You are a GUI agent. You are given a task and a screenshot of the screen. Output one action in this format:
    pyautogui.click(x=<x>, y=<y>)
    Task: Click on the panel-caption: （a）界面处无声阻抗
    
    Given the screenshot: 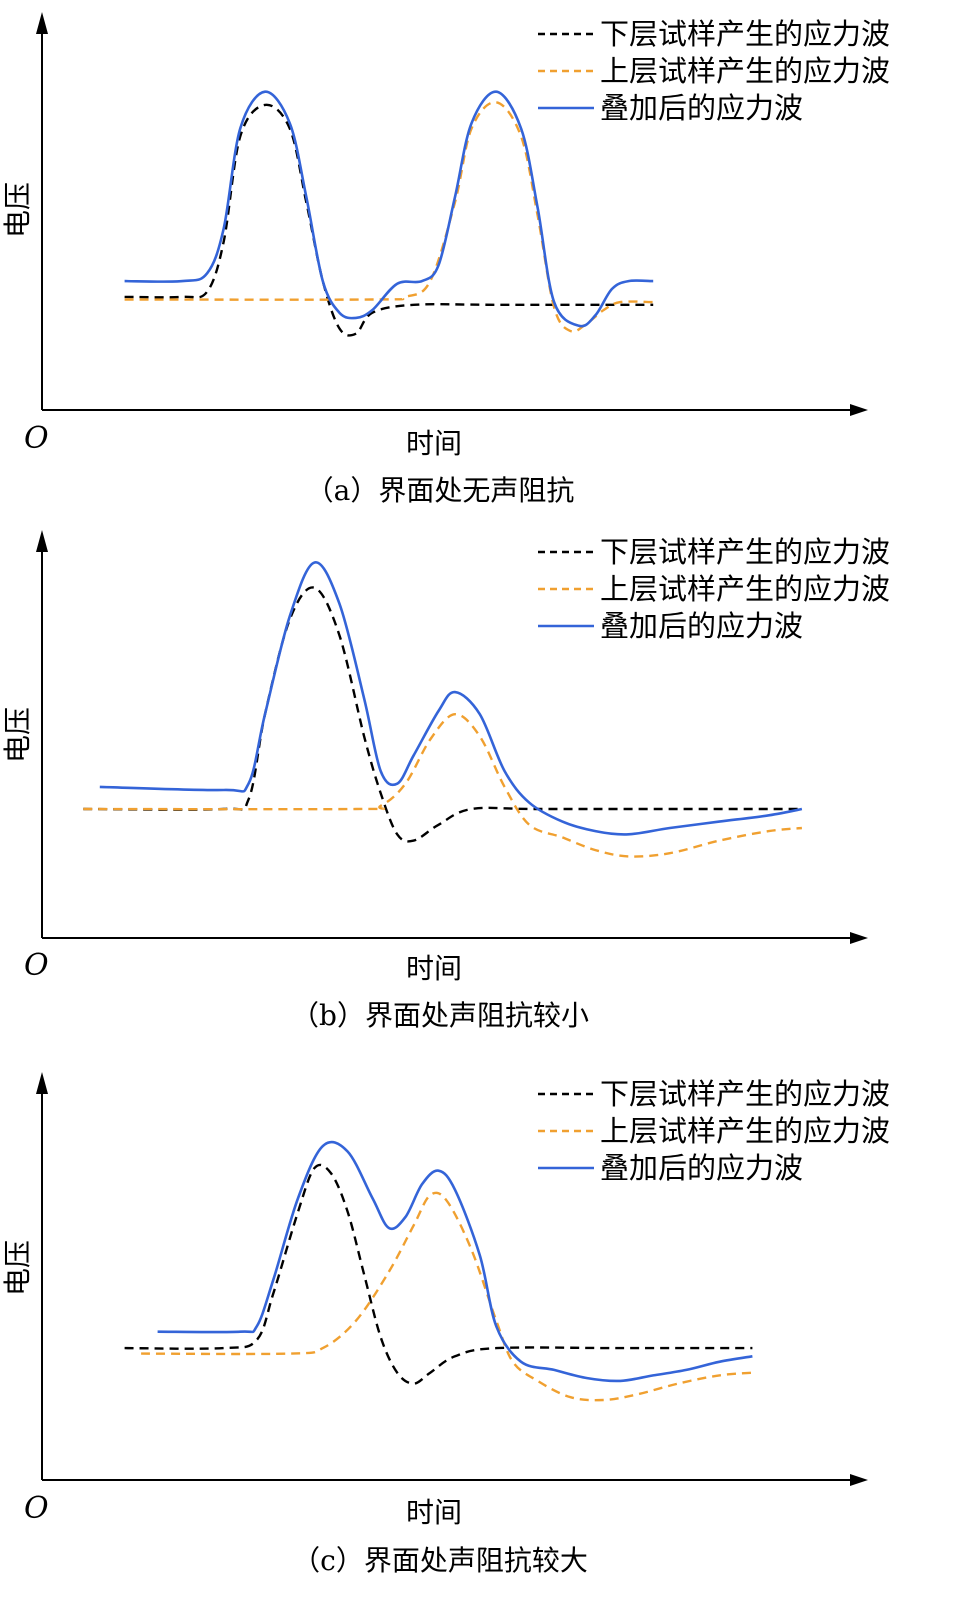 What is the action you would take?
    pyautogui.click(x=440, y=490)
    